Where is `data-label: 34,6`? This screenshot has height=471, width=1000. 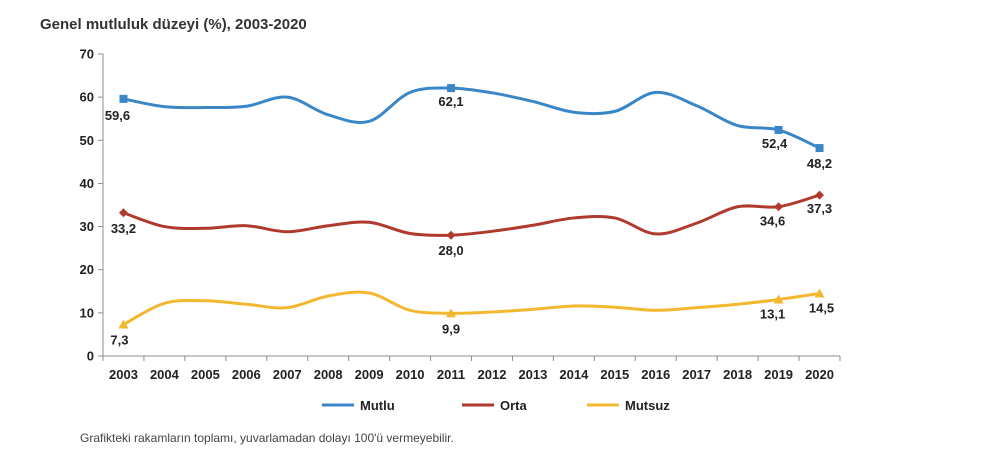
data-label: 34,6 is located at coordinates (772, 221).